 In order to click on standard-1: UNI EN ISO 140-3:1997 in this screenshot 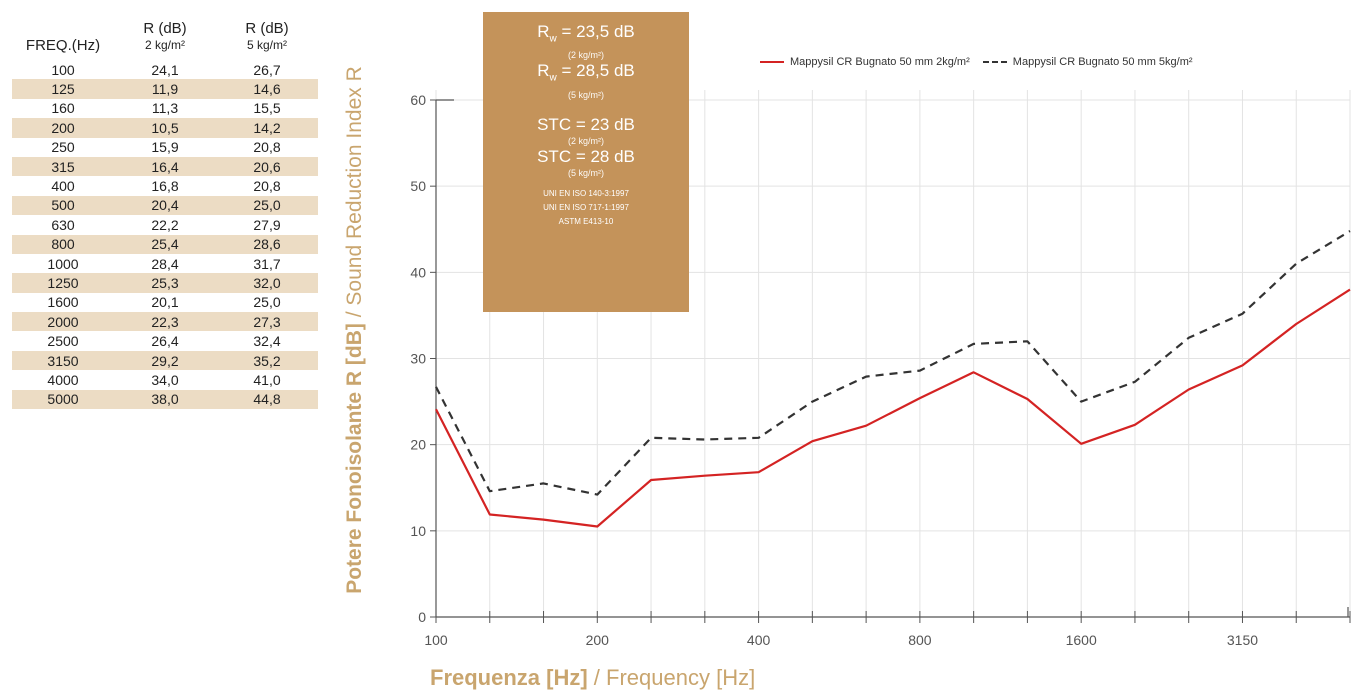, I will do `click(586, 193)`.